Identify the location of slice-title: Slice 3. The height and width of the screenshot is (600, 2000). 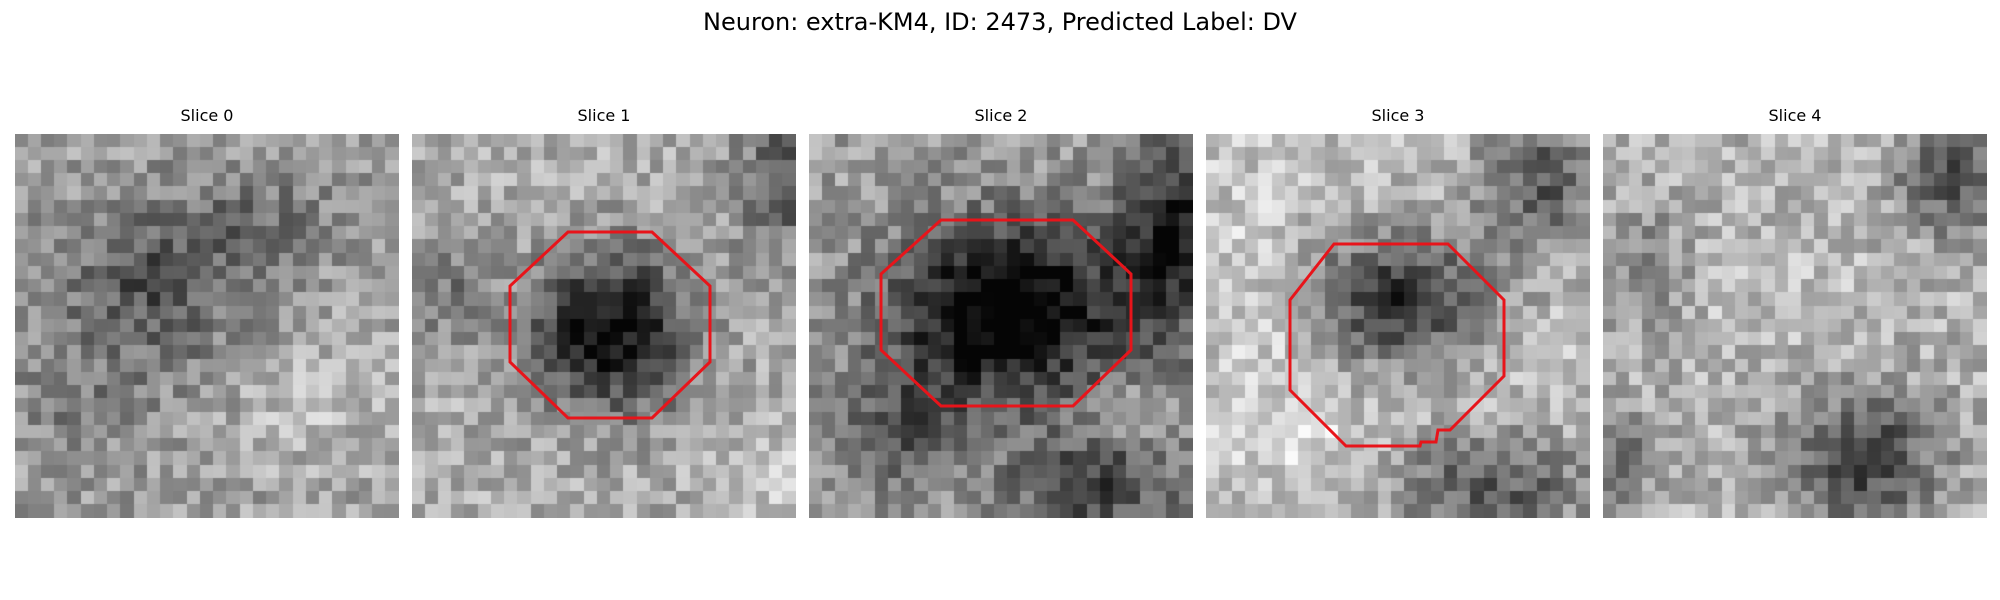
(1398, 115).